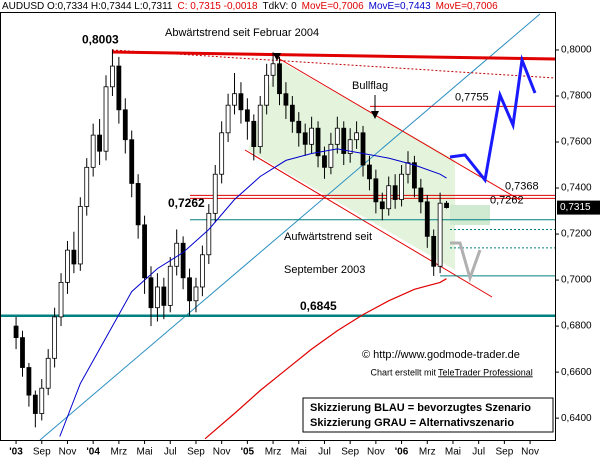 The height and width of the screenshot is (459, 600). What do you see at coordinates (466, 262) in the screenshot?
I see `grey-scenario` at bounding box center [466, 262].